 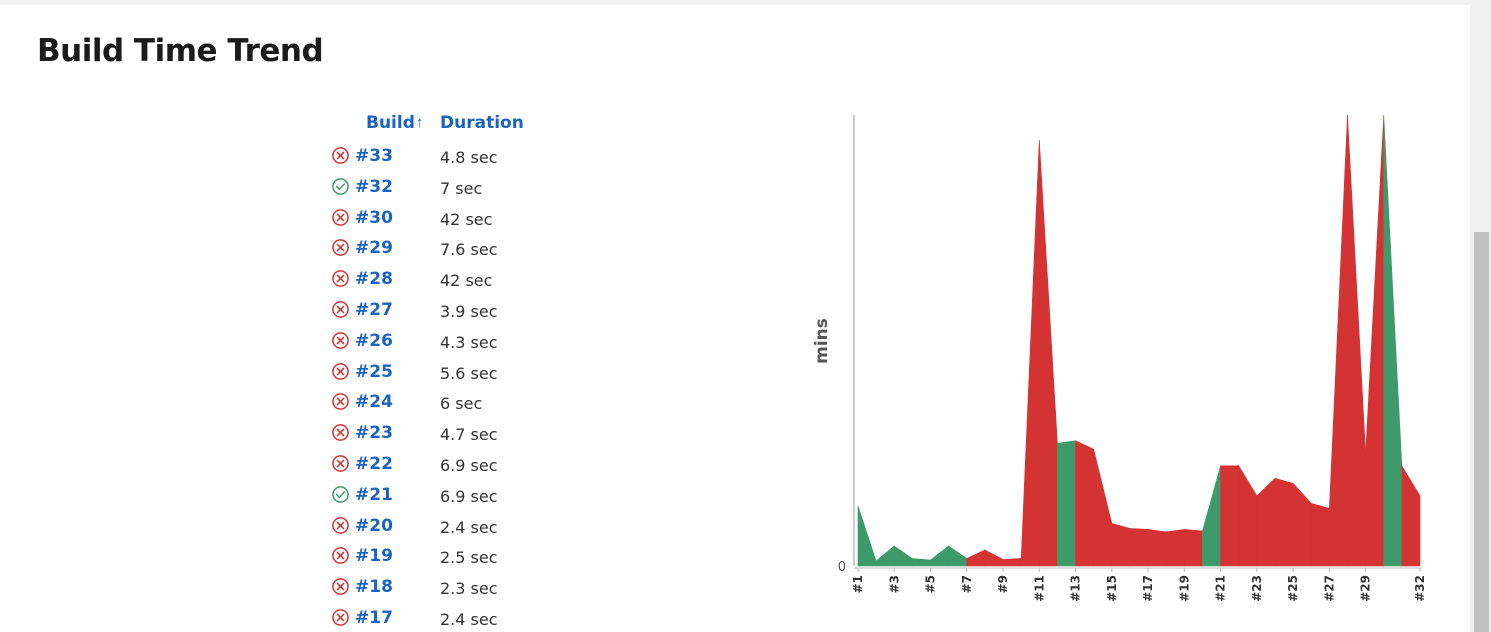 What do you see at coordinates (374, 556) in the screenshot?
I see `build-link: #19` at bounding box center [374, 556].